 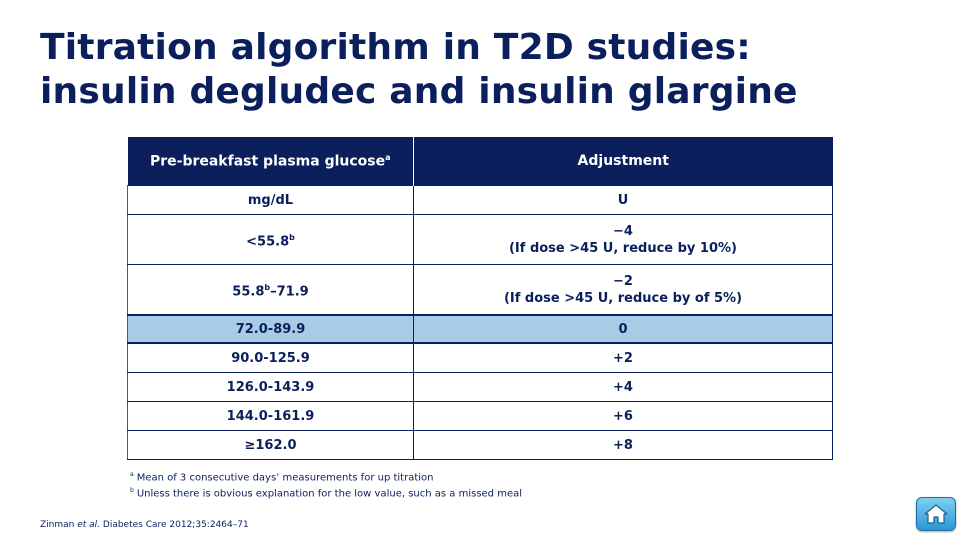 What do you see at coordinates (622, 248) in the screenshot?
I see `adjustment-note: (If dose >45 U, reduce by 10%)` at bounding box center [622, 248].